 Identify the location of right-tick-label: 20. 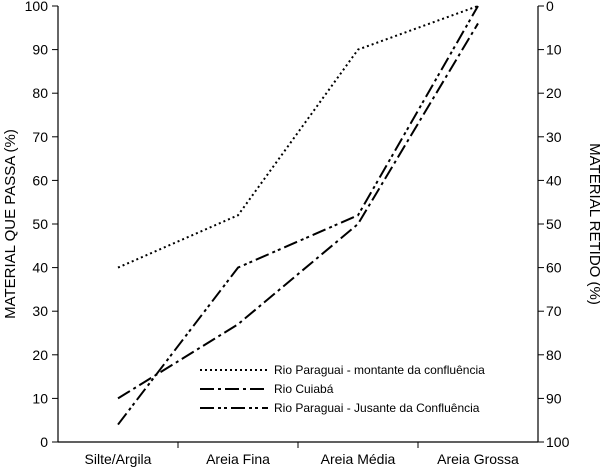
(554, 93).